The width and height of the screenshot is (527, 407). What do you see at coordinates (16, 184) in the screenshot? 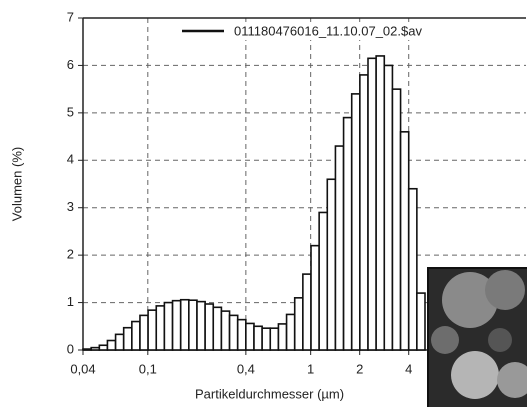
I see `y-axis-label: Volumen (%)` at bounding box center [16, 184].